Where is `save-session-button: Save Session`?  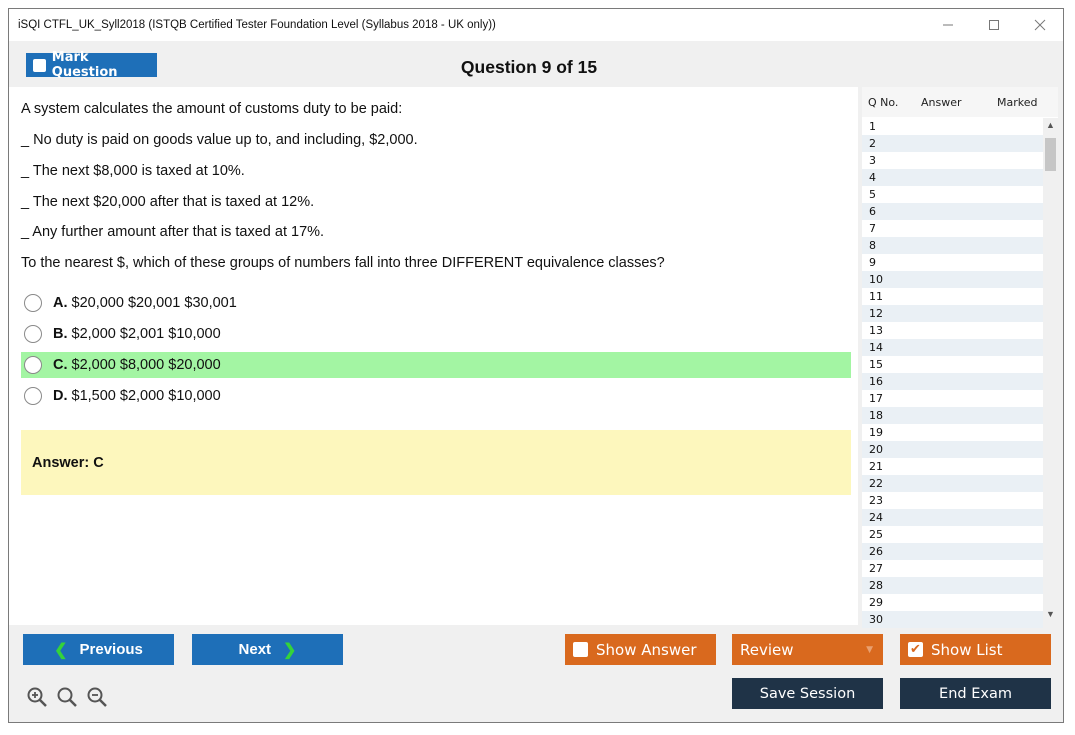
save-session-button: Save Session is located at coordinates (807, 693).